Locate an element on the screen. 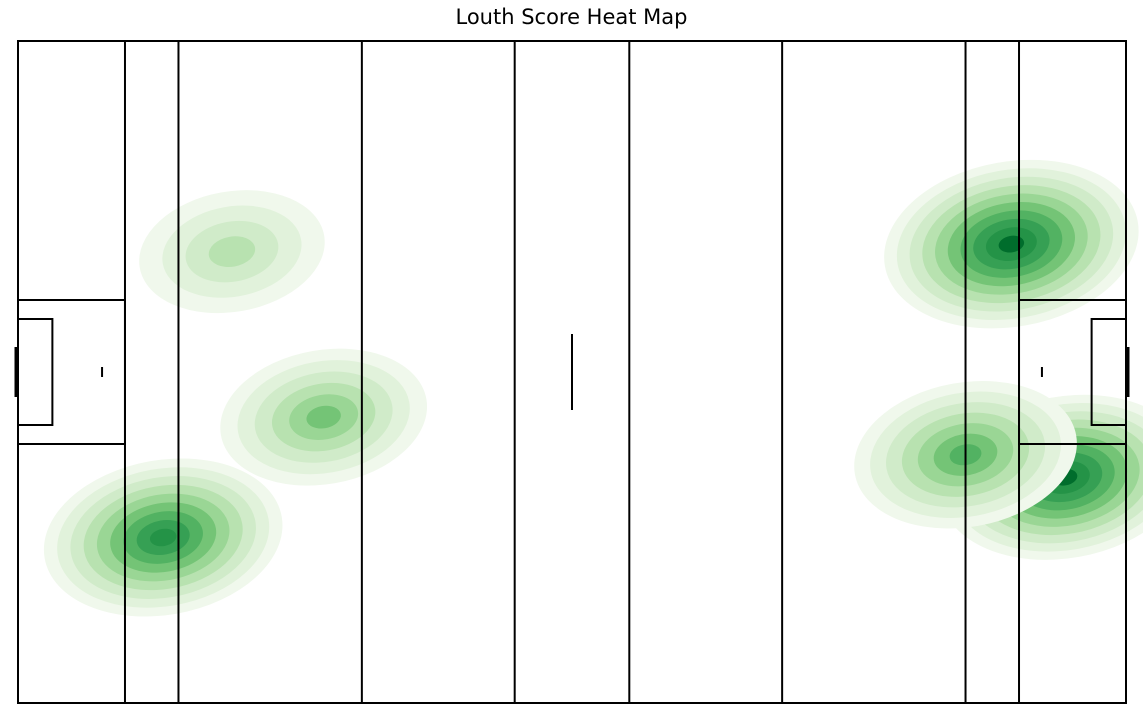 The image size is (1143, 721). small-rectangle-right is located at coordinates (1108, 372).